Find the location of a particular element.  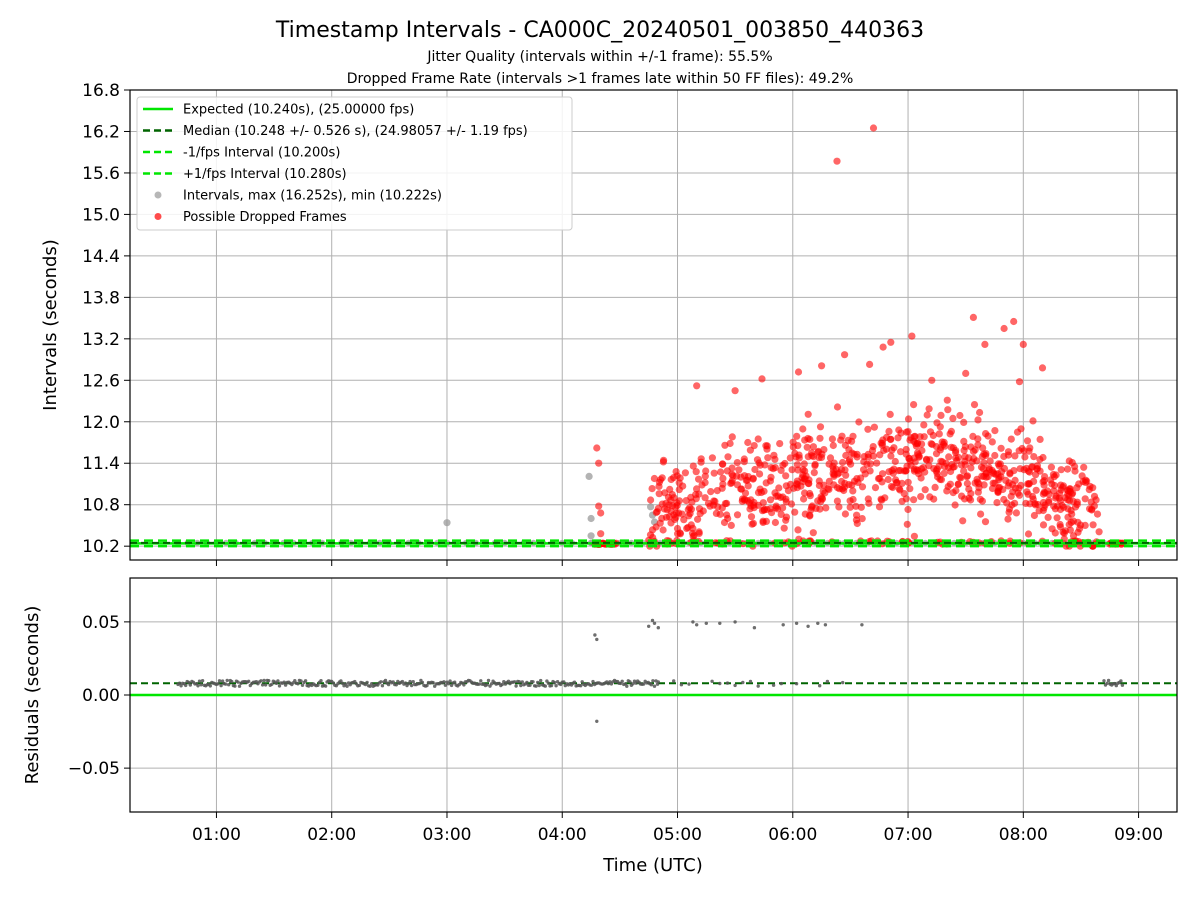

legend-label: Possible Dropped Frames is located at coordinates (265, 217).